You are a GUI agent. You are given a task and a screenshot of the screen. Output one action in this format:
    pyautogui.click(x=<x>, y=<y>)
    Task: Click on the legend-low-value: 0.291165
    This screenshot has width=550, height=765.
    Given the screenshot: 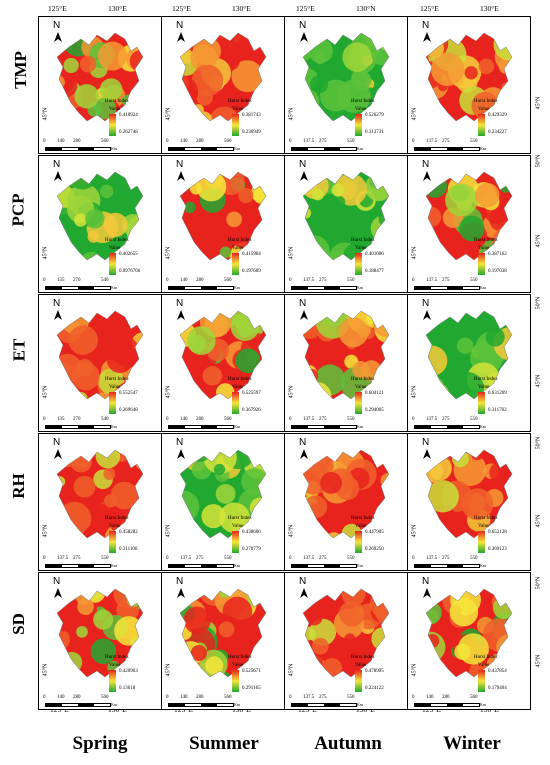 What is the action you would take?
    pyautogui.click(x=251, y=688)
    